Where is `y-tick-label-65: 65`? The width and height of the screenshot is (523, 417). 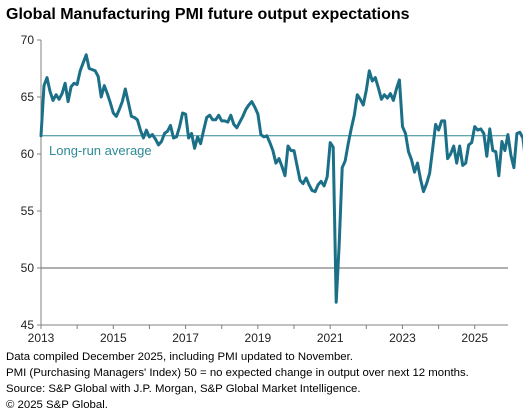 y-tick-label-65: 65 is located at coordinates (28, 97).